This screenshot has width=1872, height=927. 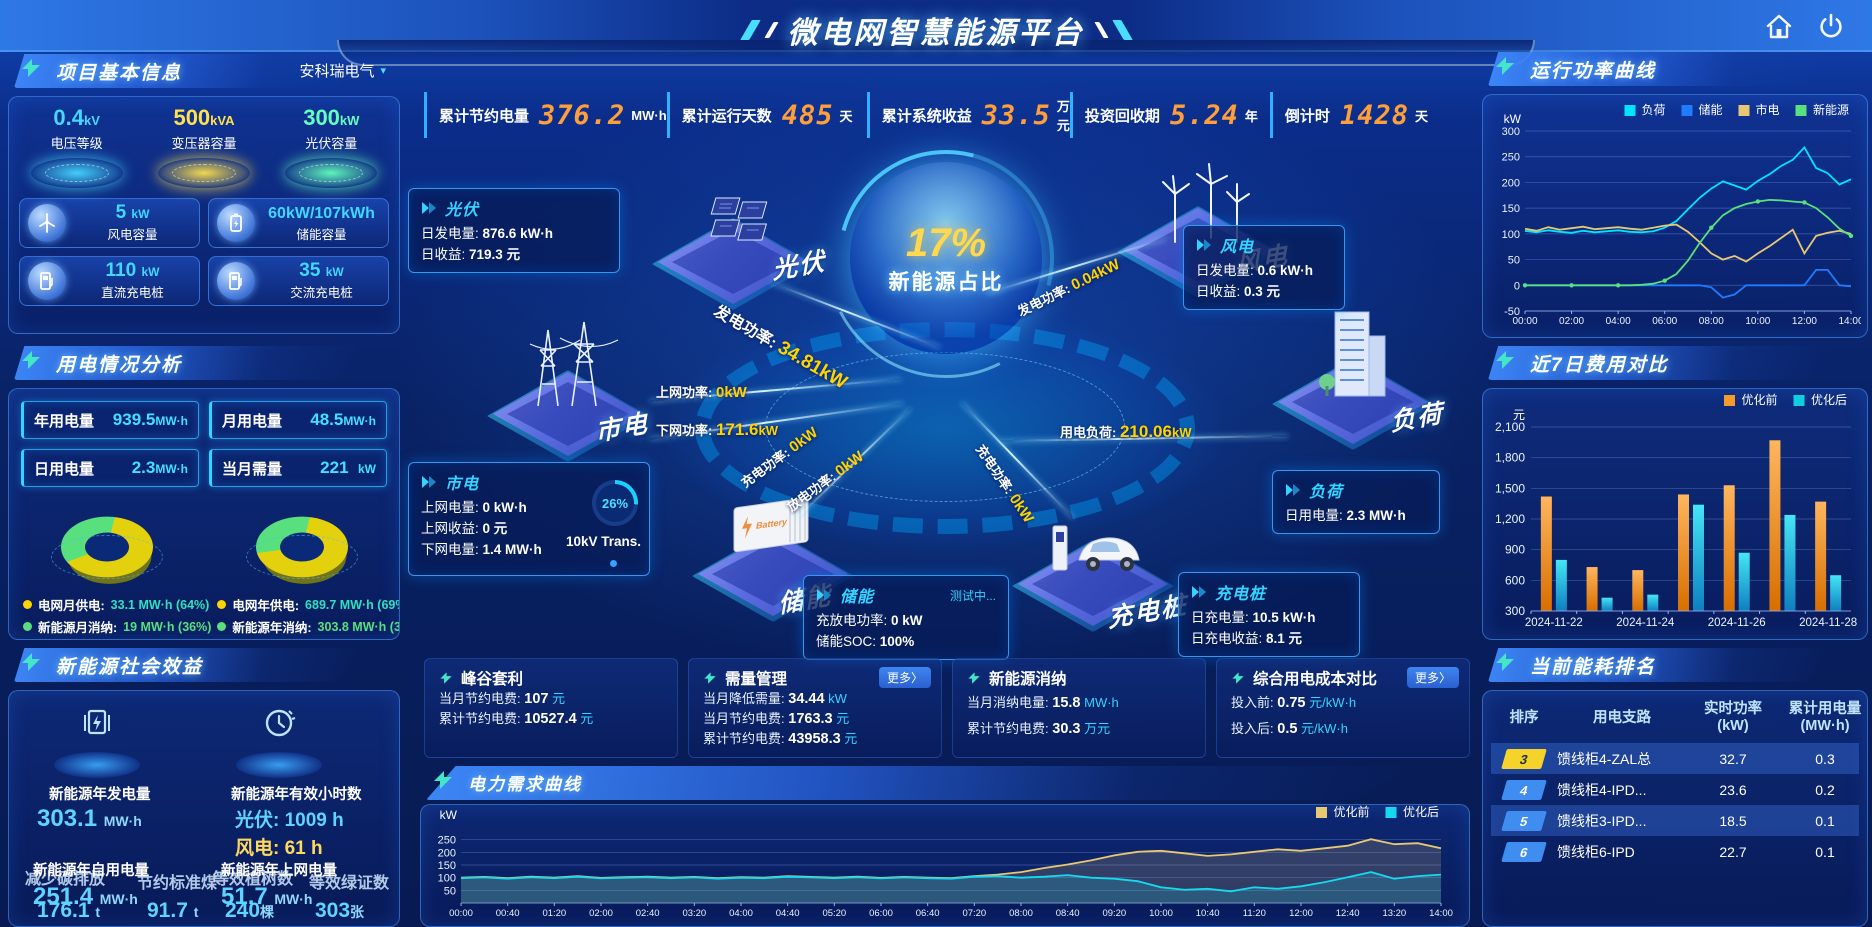 What do you see at coordinates (1510, 458) in the screenshot?
I see `svg-text: 1,800` at bounding box center [1510, 458].